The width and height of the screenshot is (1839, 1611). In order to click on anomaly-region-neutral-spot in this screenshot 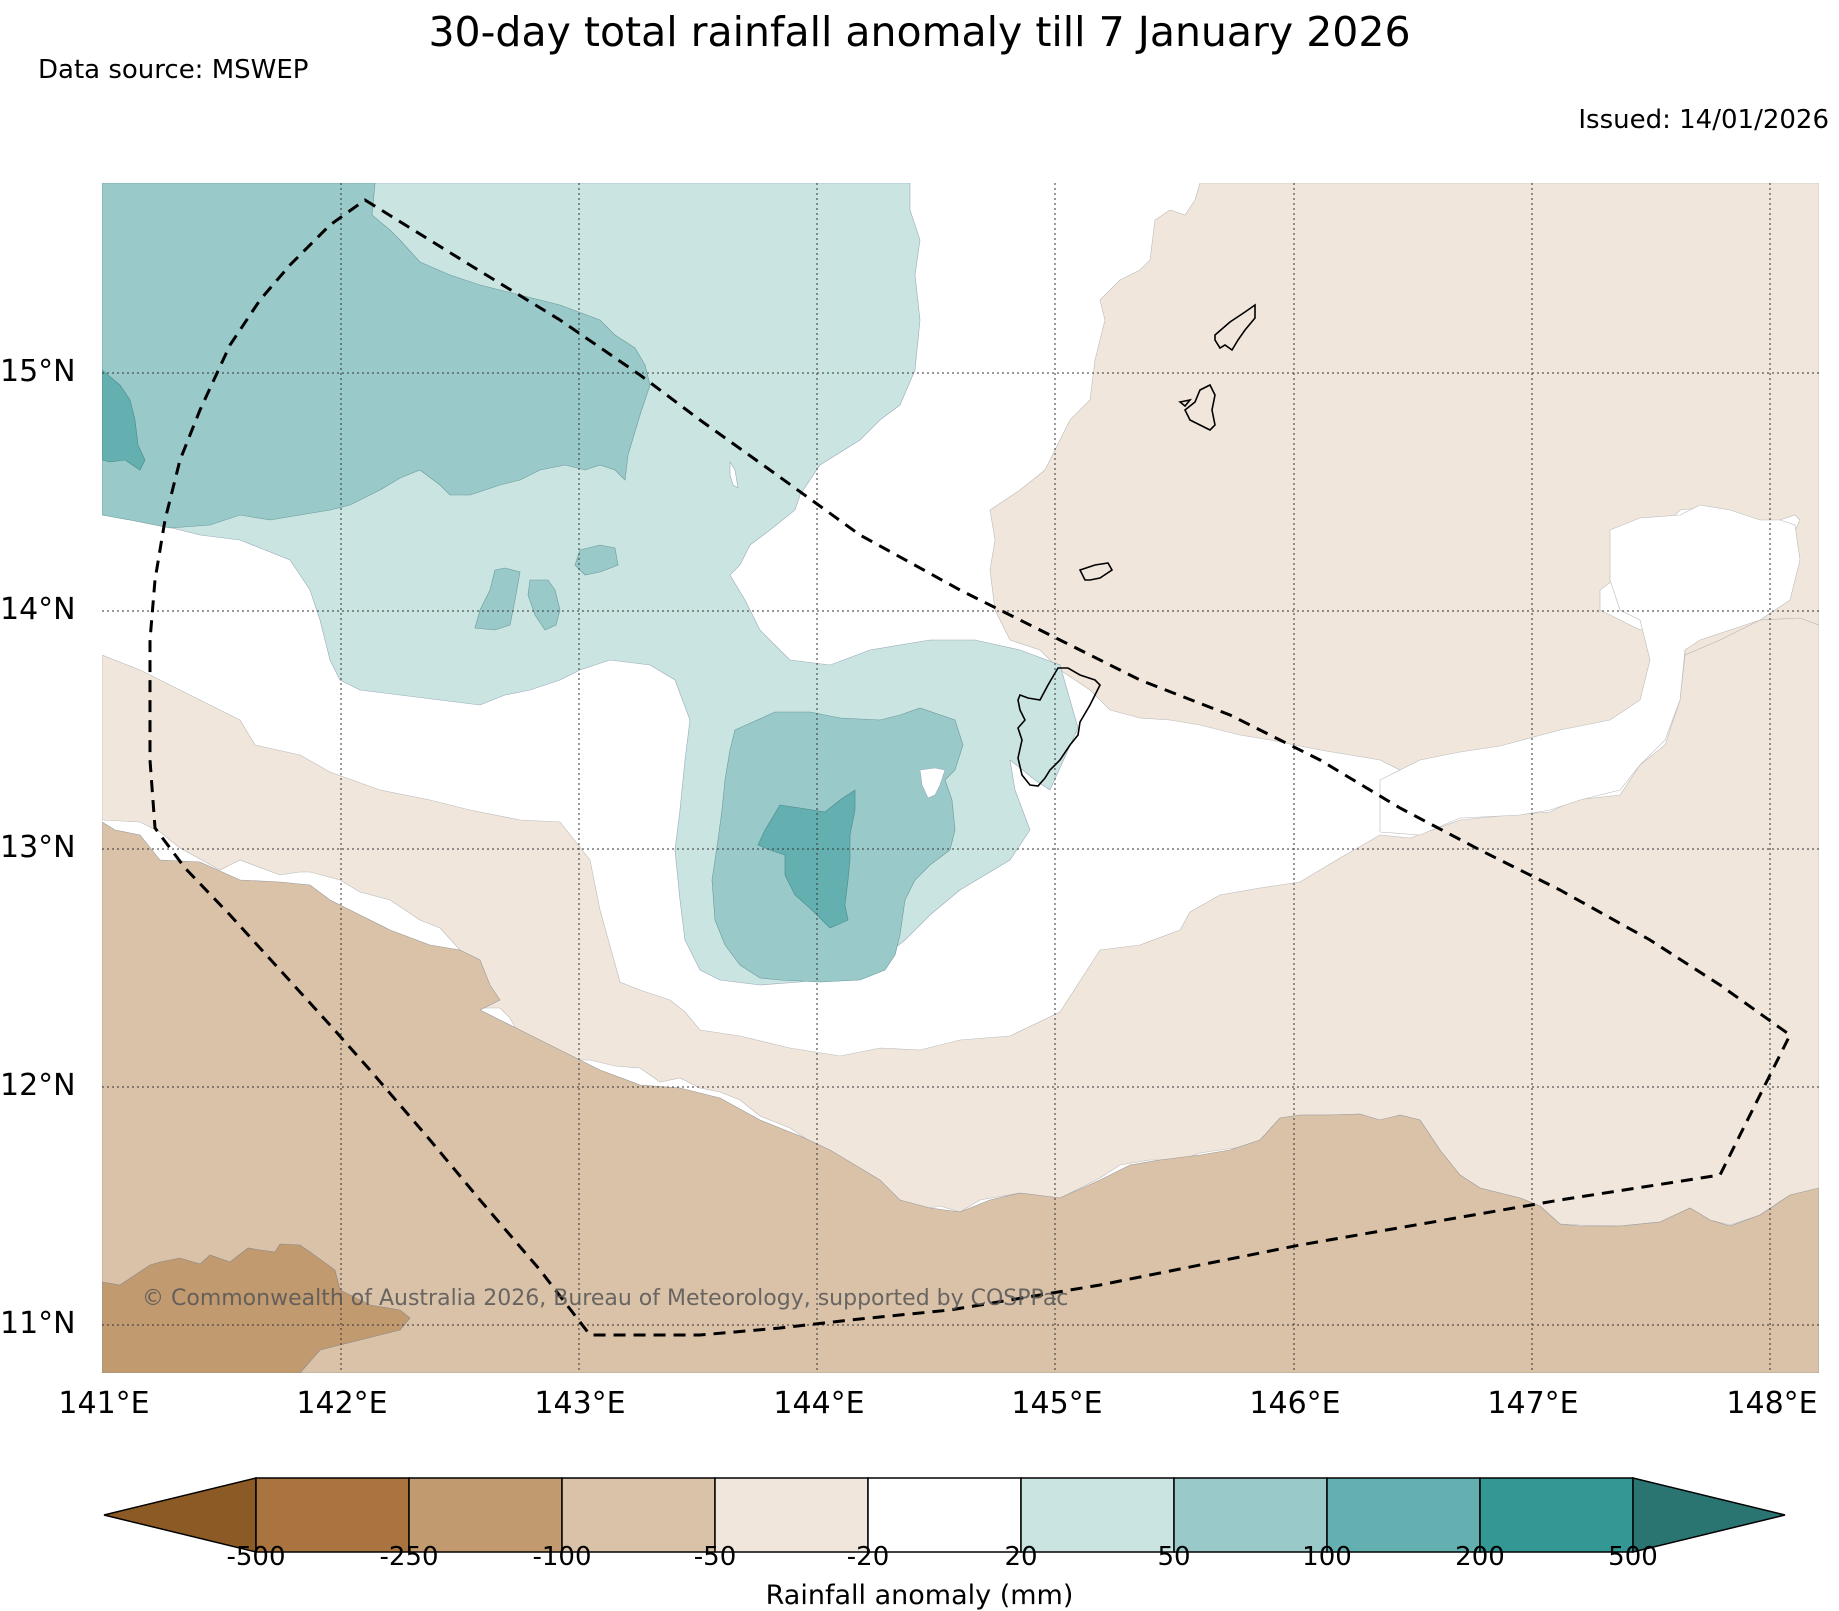, I will do `click(932, 783)`.